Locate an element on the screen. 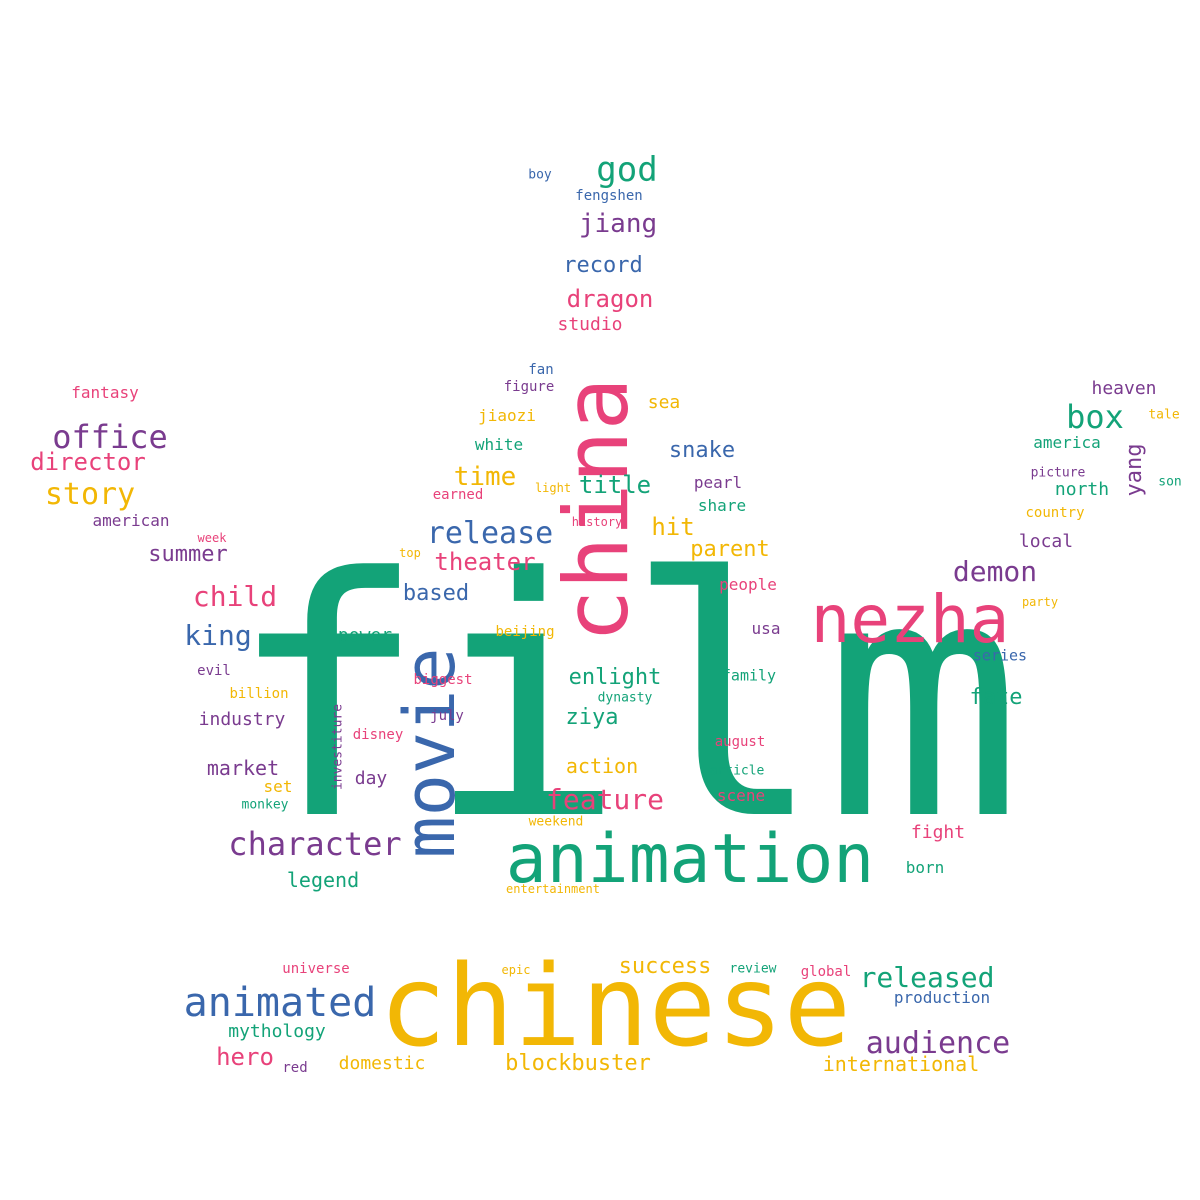 Image resolution: width=1200 pixels, height=1200 pixels. word-north: north is located at coordinates (1082, 489).